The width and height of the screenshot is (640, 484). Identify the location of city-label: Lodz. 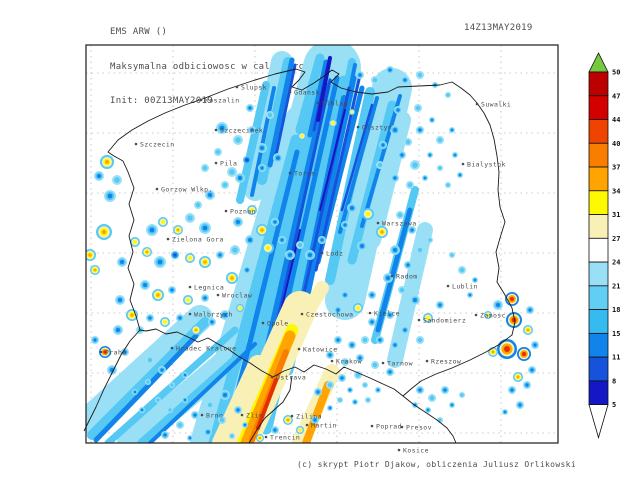
(334, 253).